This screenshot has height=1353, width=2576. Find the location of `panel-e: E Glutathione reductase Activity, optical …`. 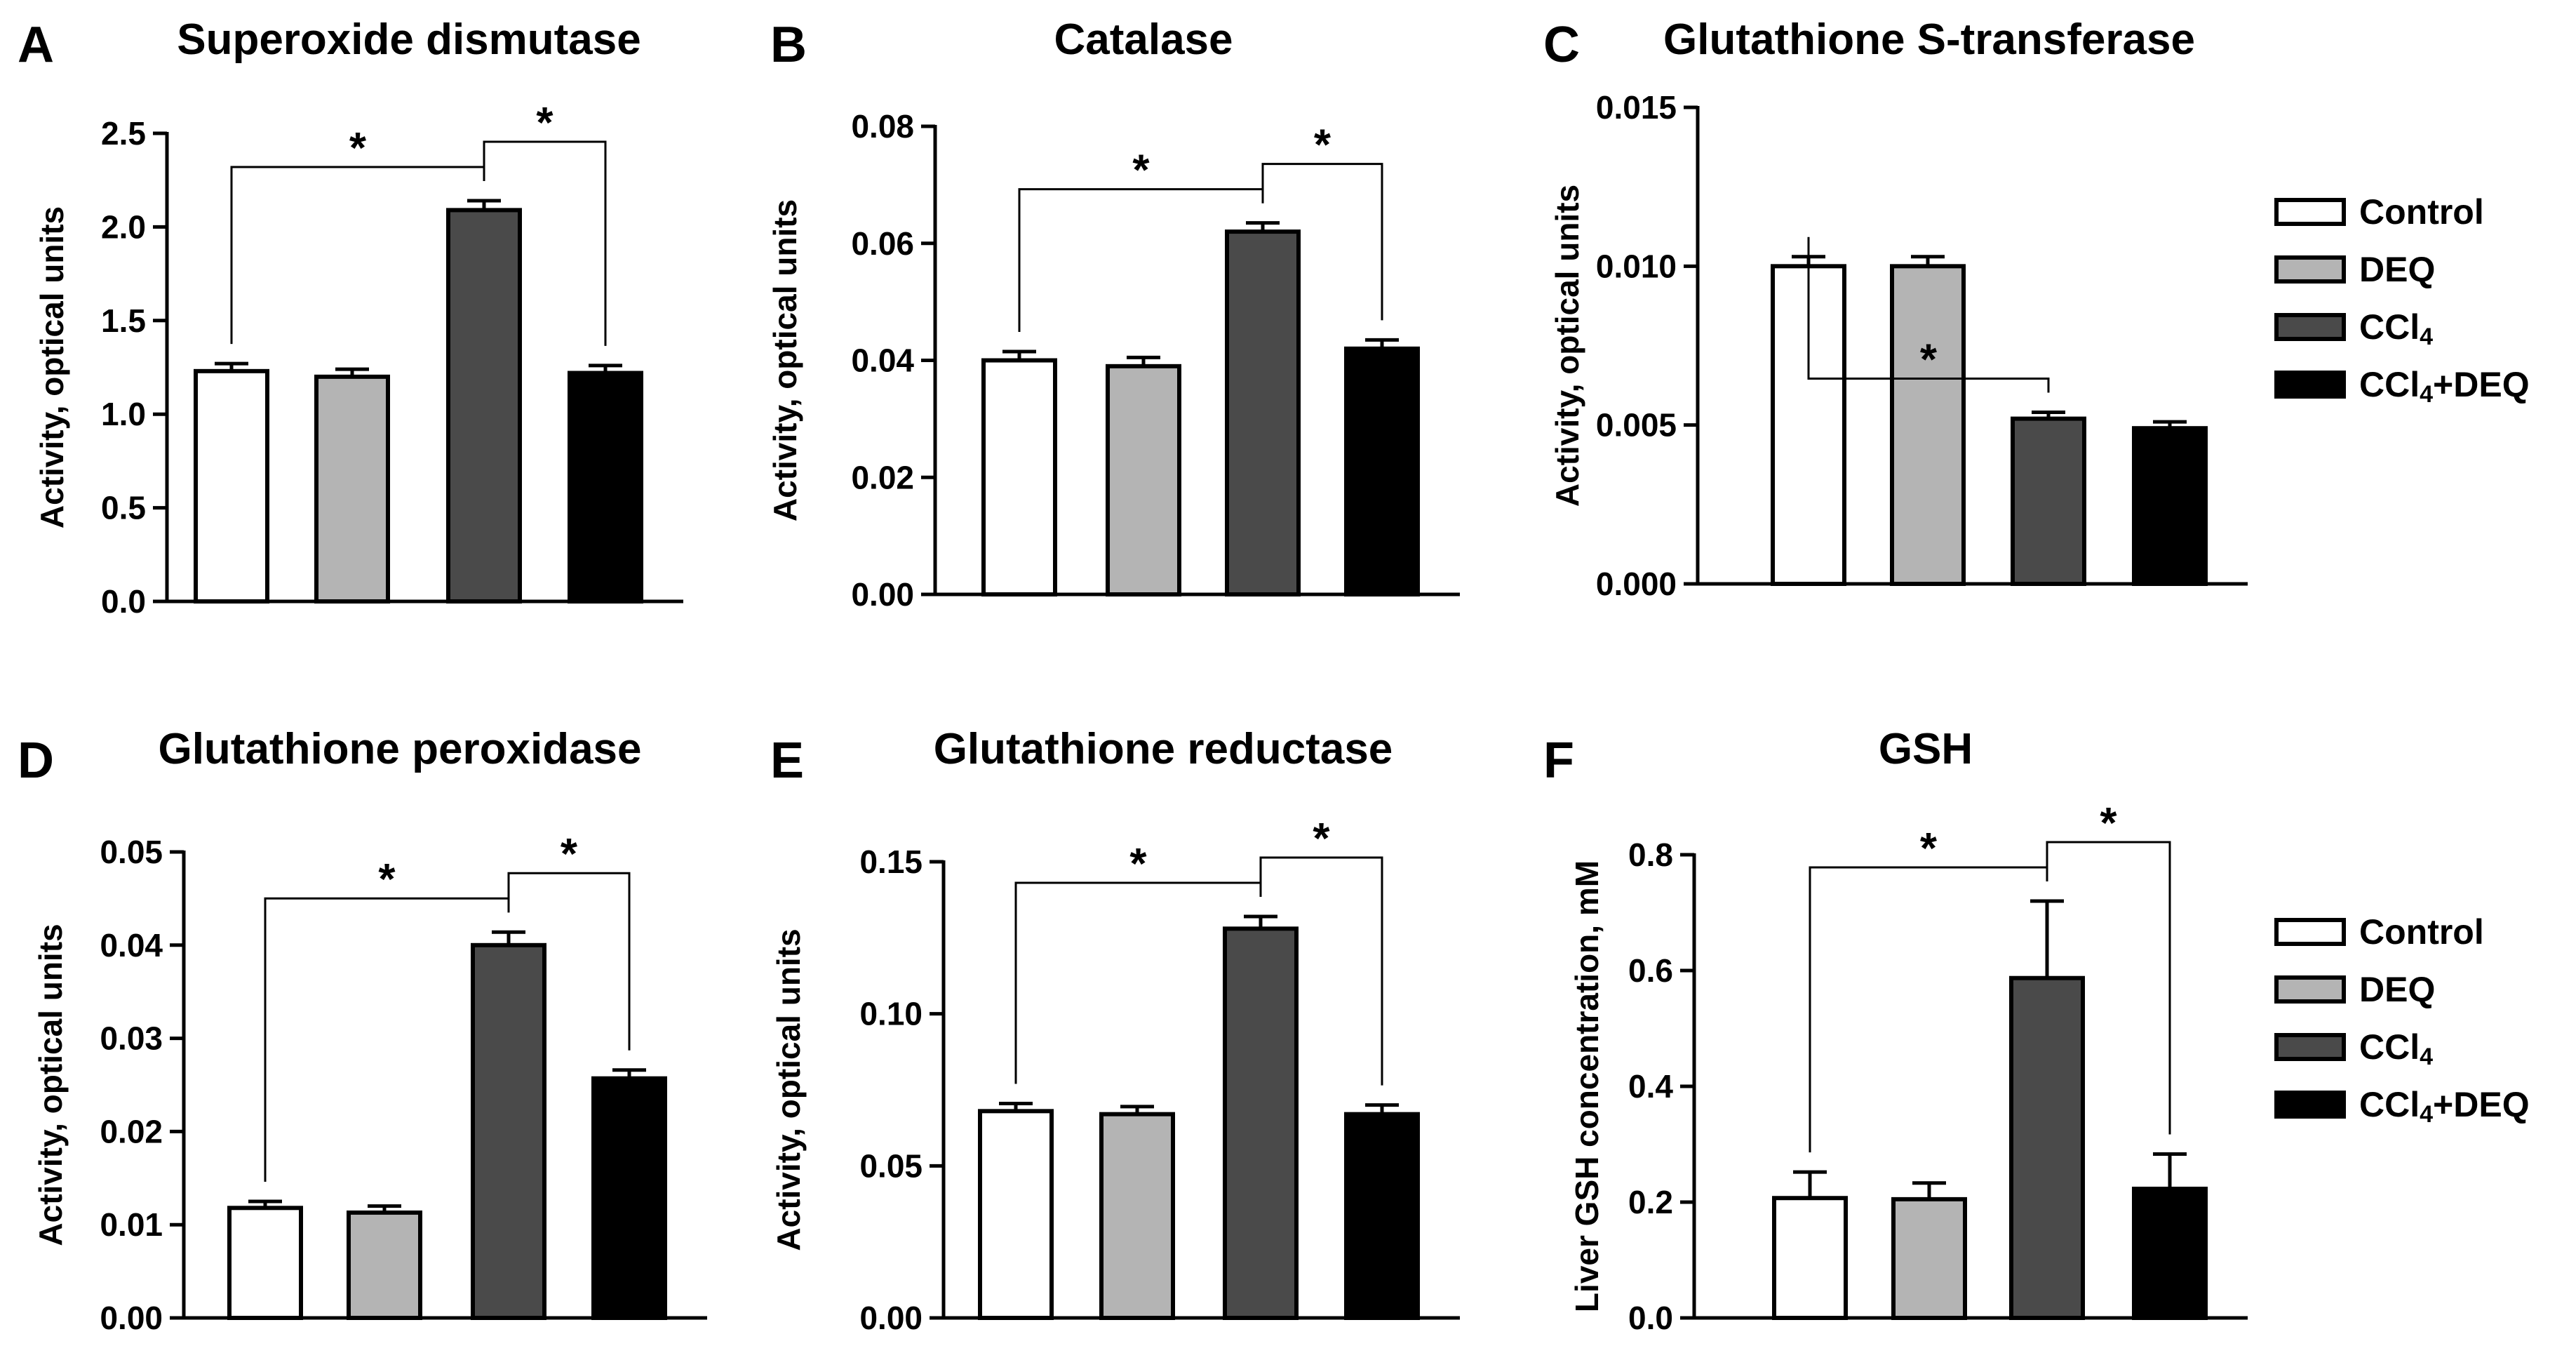

panel-e: E Glutathione reductase Activity, optical … is located at coordinates (1115, 1030).